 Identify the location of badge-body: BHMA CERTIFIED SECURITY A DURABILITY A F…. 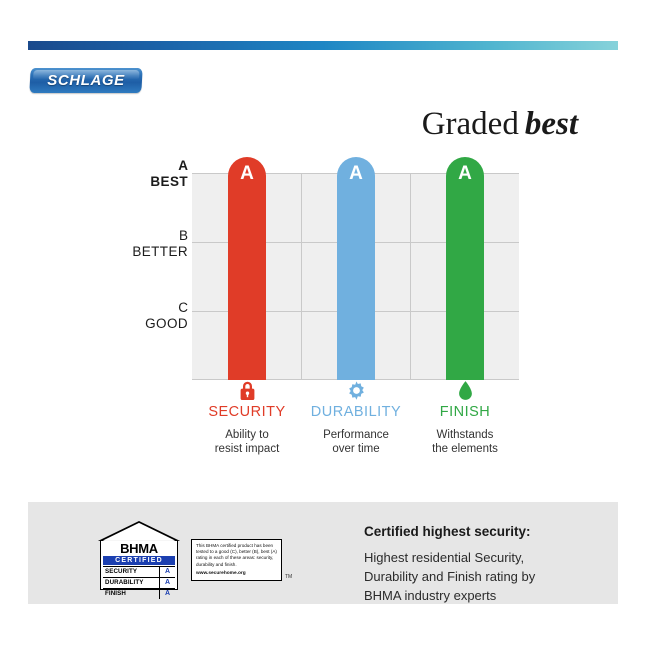
(139, 570).